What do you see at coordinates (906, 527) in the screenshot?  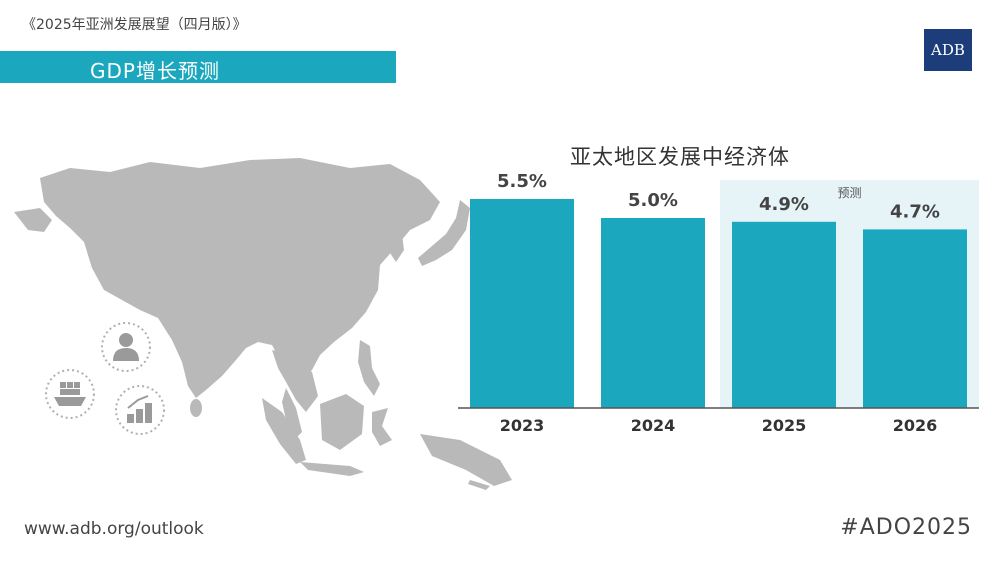 I see `footer-hashtag: #ADO2025` at bounding box center [906, 527].